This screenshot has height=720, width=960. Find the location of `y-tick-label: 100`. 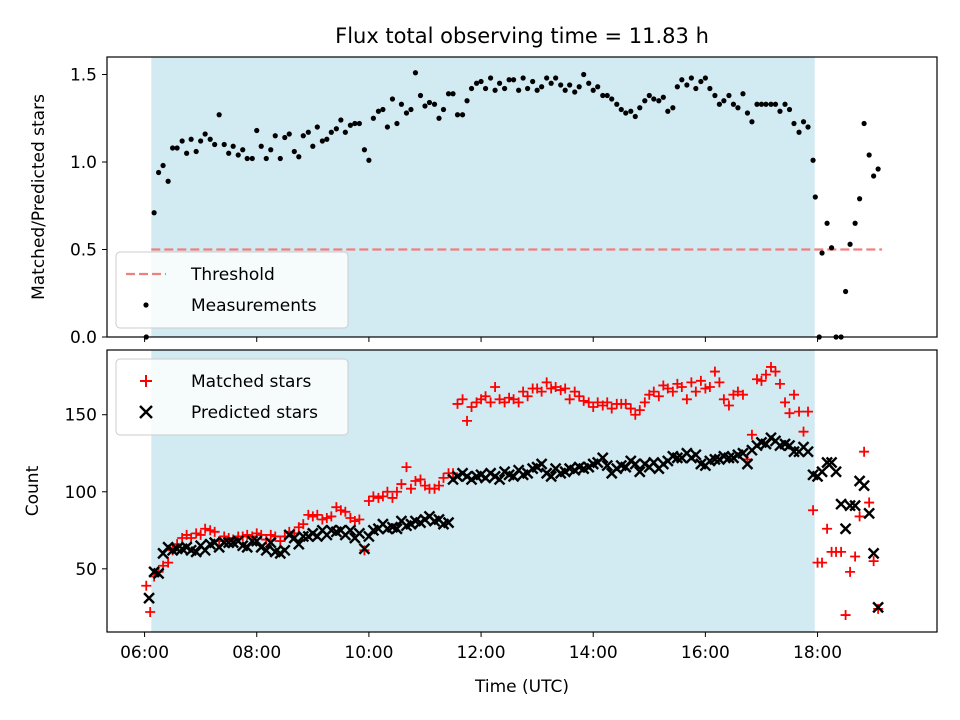

y-tick-label: 100 is located at coordinates (81, 493).